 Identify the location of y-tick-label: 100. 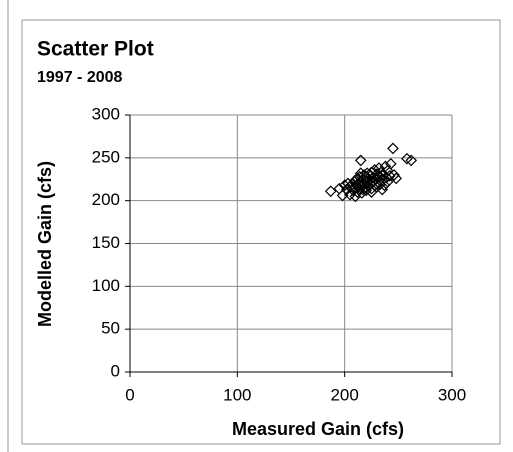
(106, 285).